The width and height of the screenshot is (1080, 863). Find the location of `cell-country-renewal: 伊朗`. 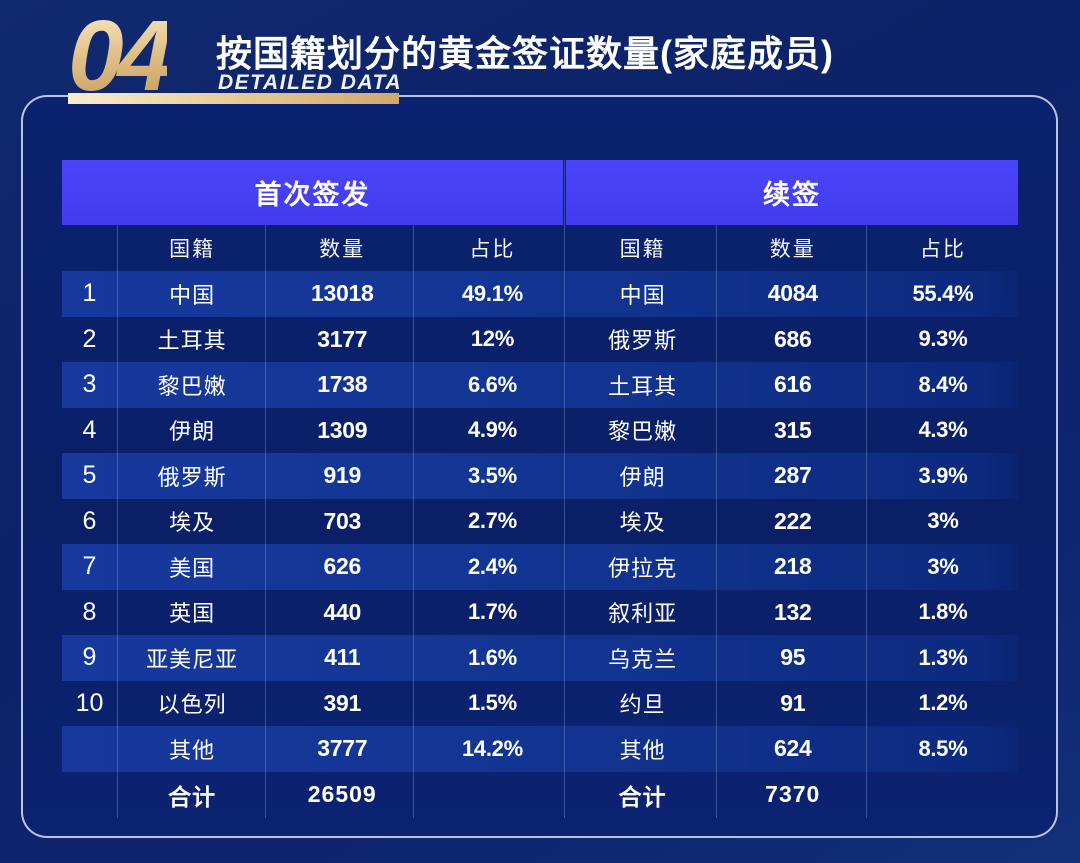

cell-country-renewal: 伊朗 is located at coordinates (642, 477).